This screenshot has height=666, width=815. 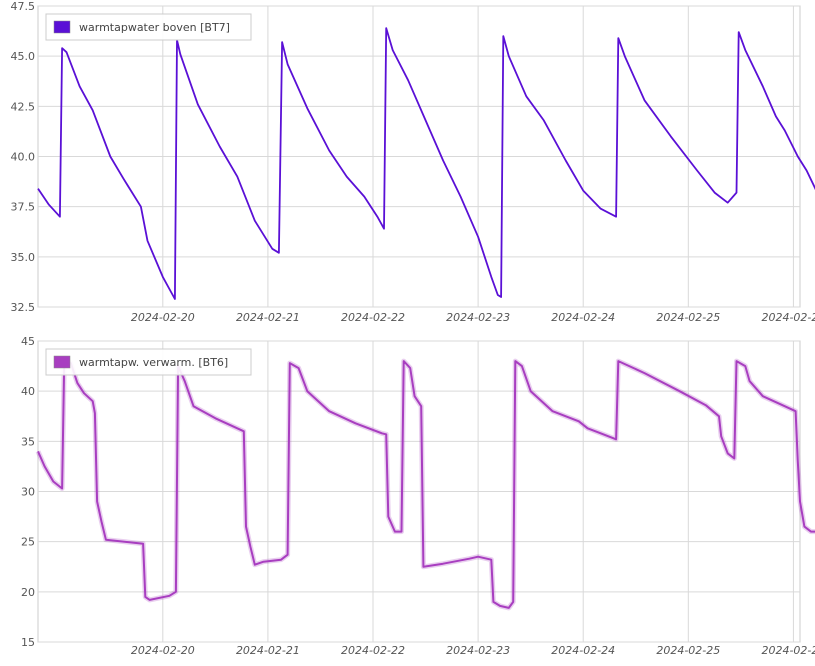 I want to click on legend-label: warmtapwater boven [BT7], so click(x=154, y=27).